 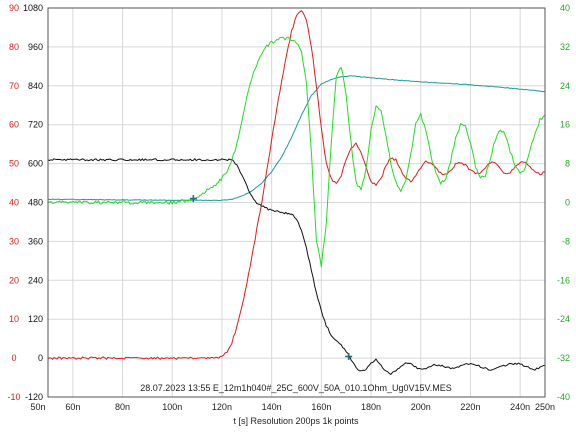 What do you see at coordinates (222, 407) in the screenshot?
I see `x-tick-label: 120n` at bounding box center [222, 407].